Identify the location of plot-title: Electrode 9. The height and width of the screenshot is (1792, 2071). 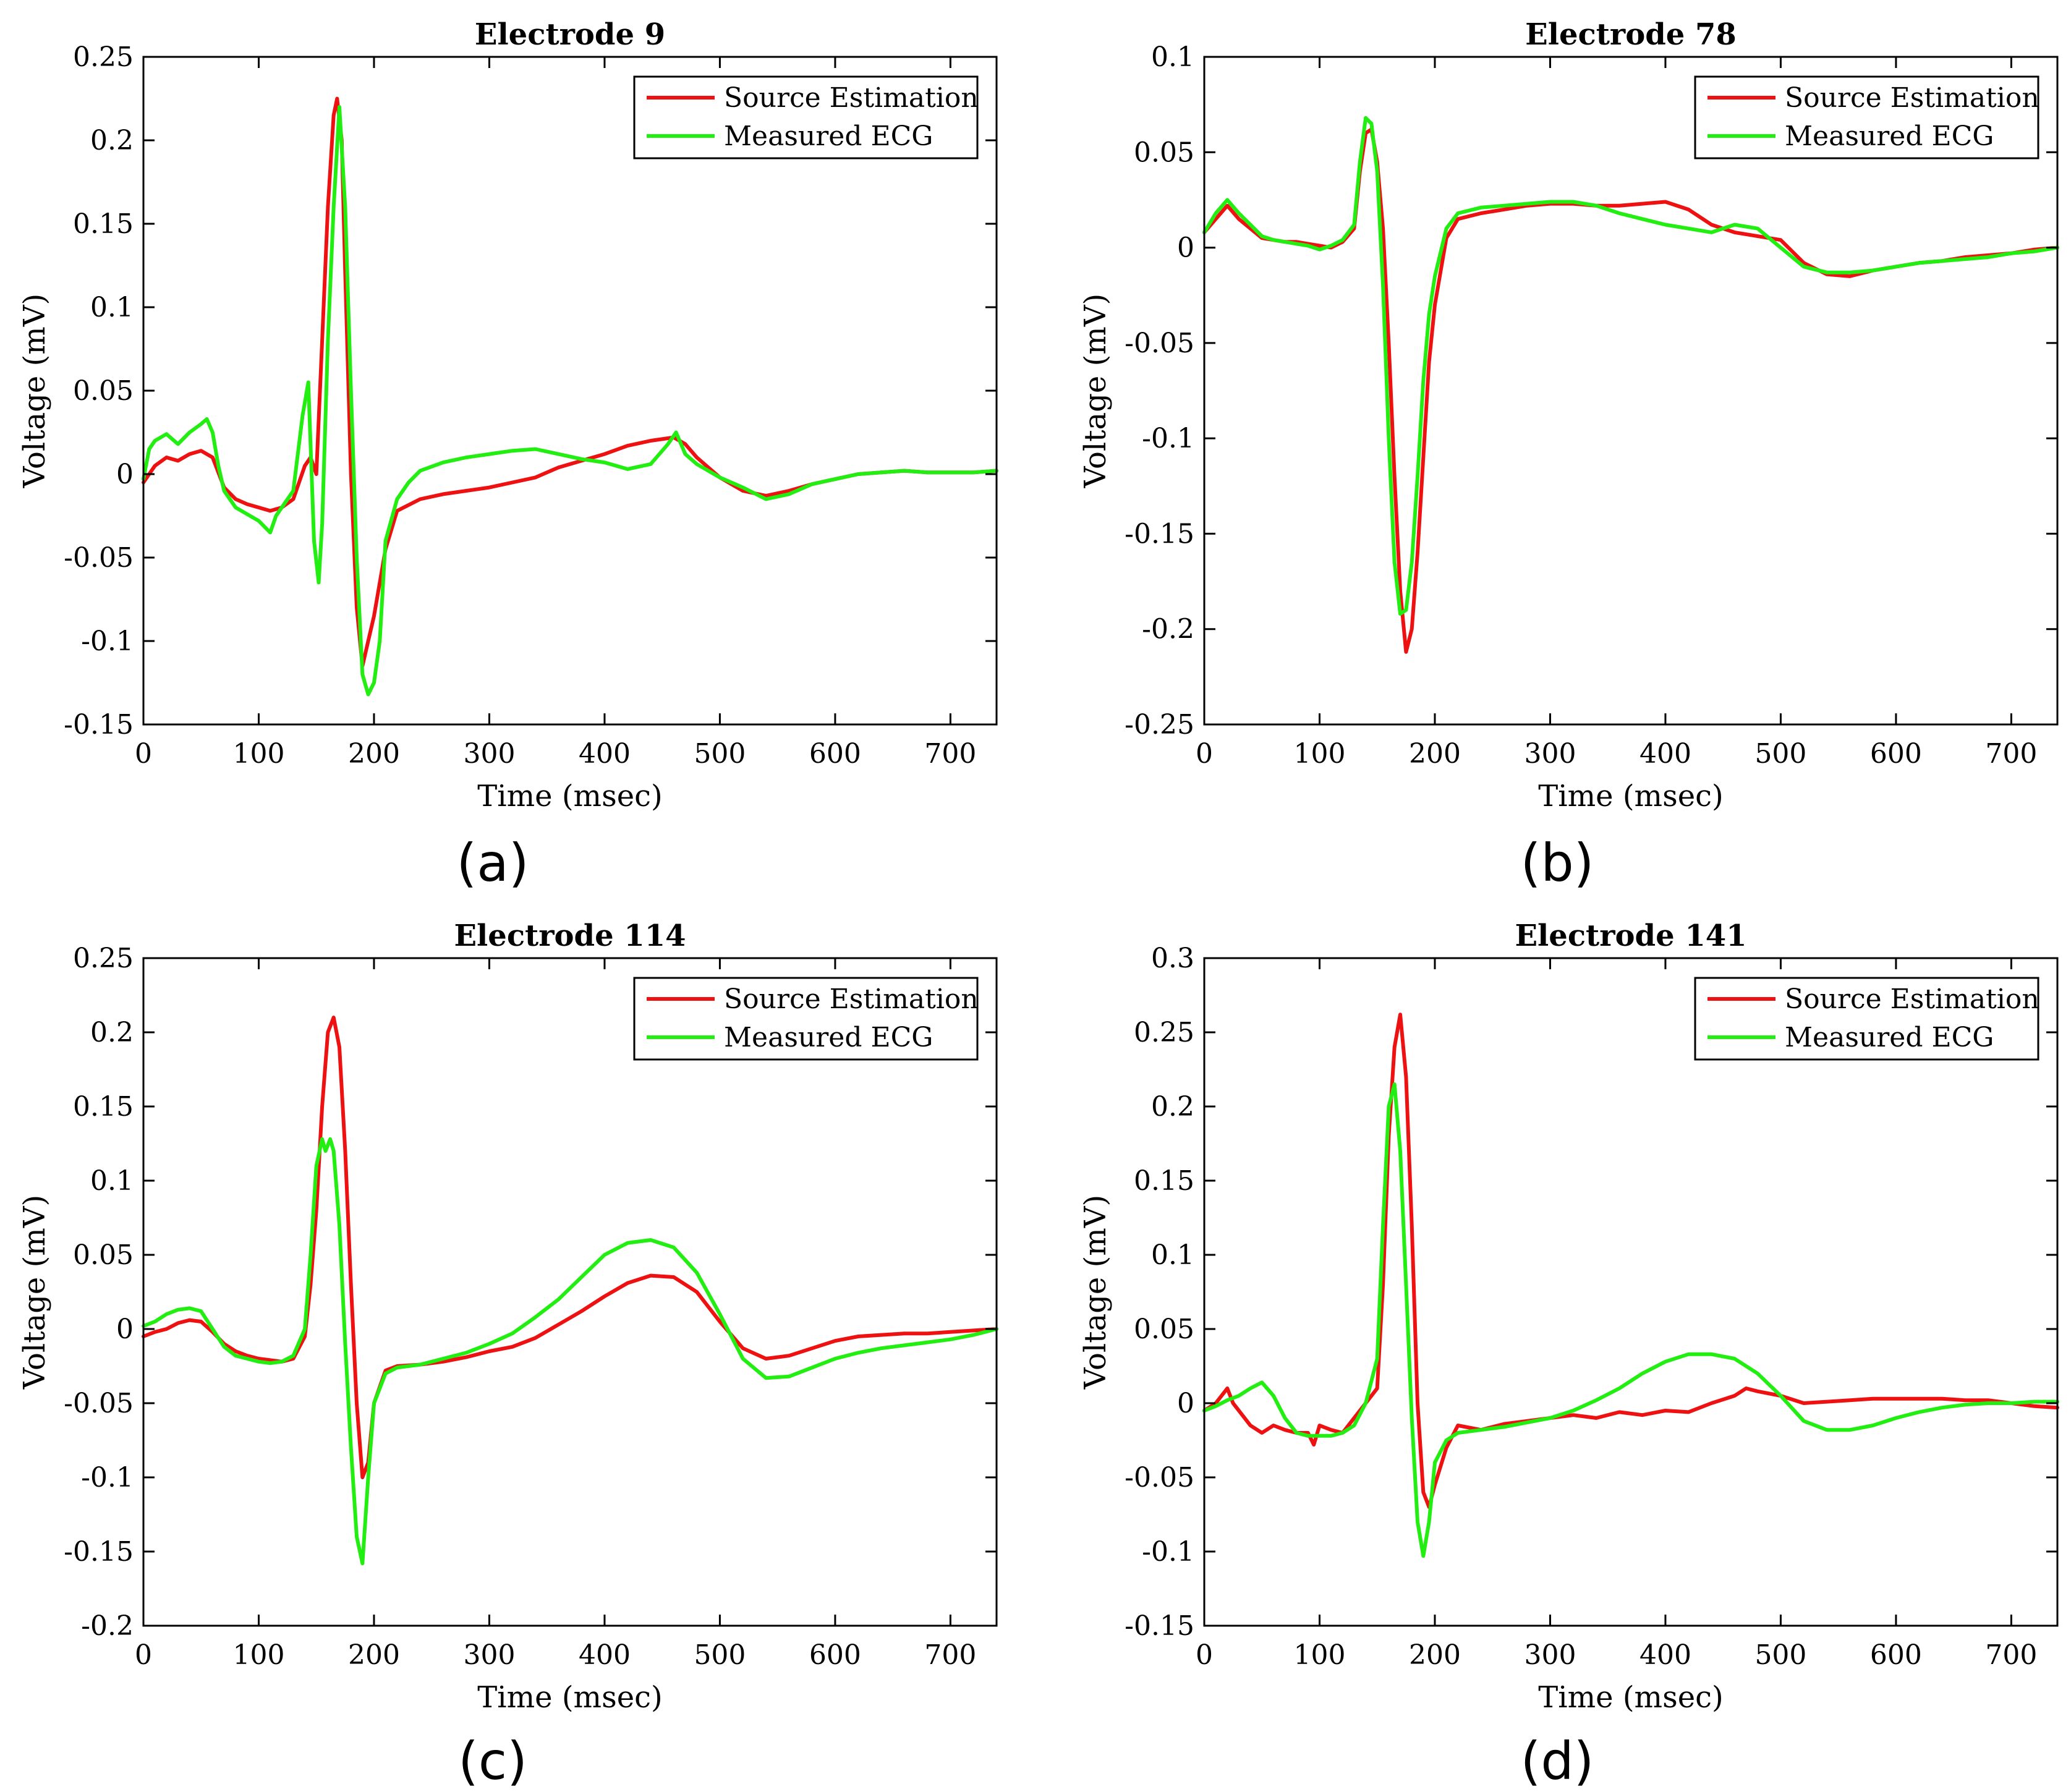
(570, 34).